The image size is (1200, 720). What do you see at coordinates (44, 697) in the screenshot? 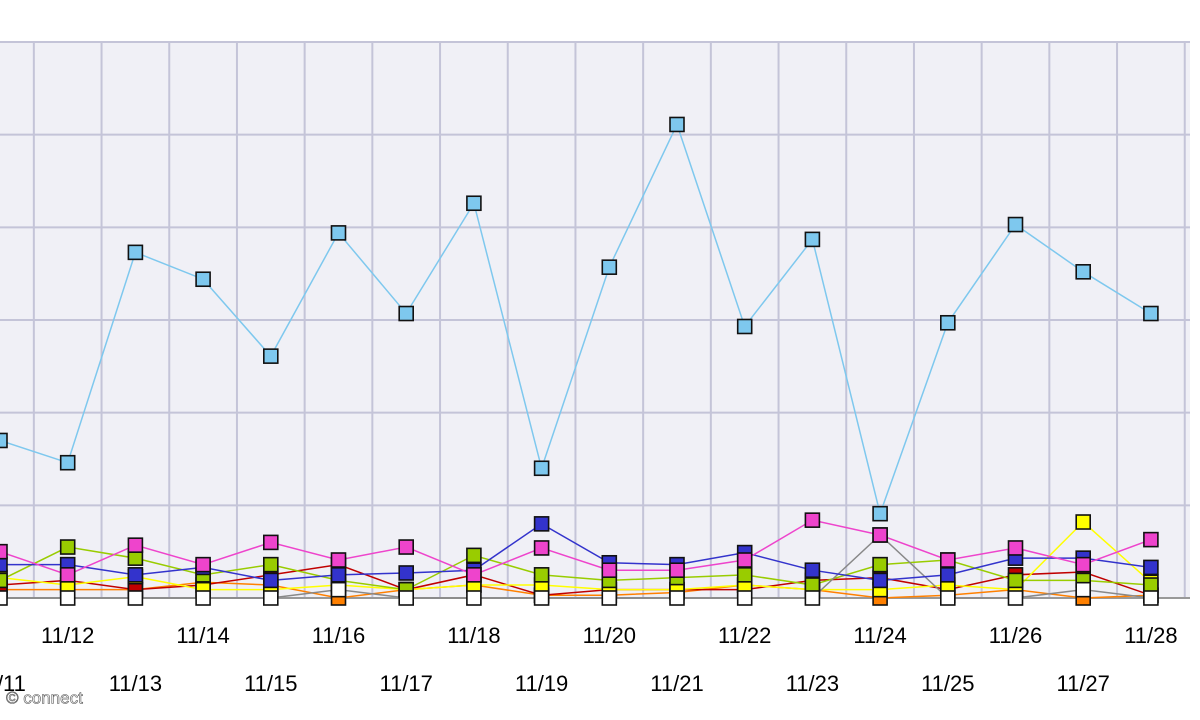
I see `watermark: © connect` at bounding box center [44, 697].